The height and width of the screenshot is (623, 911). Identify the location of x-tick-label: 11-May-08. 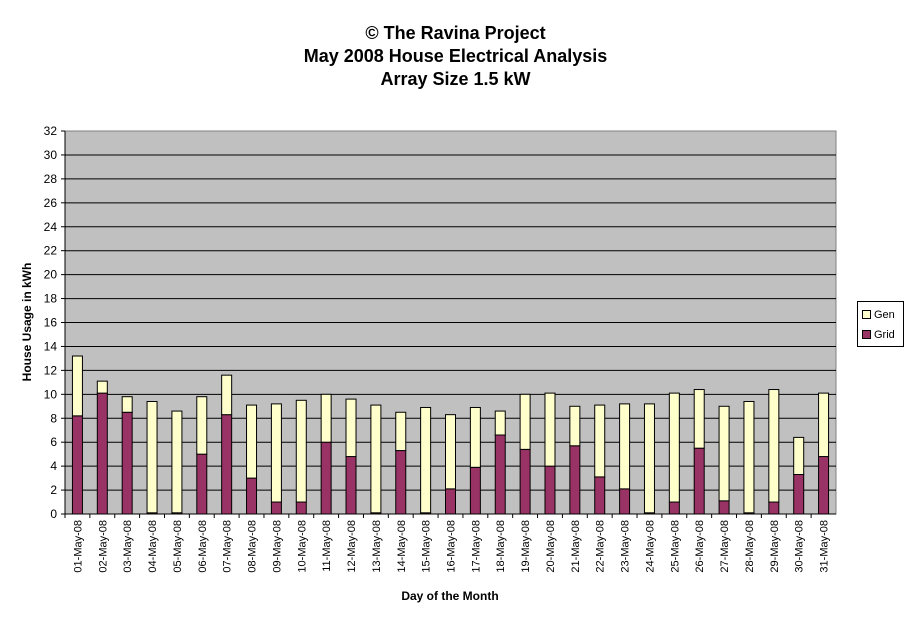
(327, 546).